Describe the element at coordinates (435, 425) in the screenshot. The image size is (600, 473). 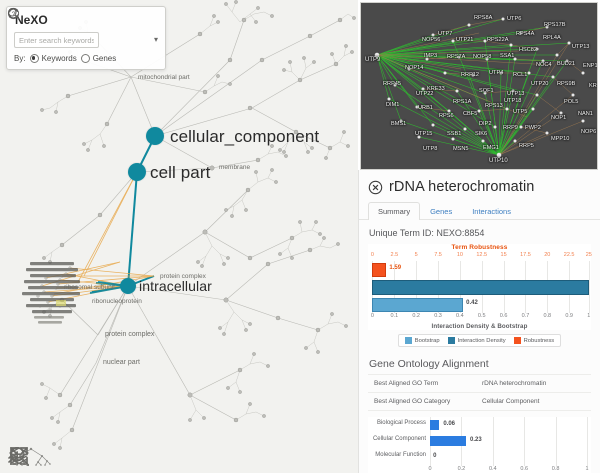
I see `go-bar-biological-process` at that location.